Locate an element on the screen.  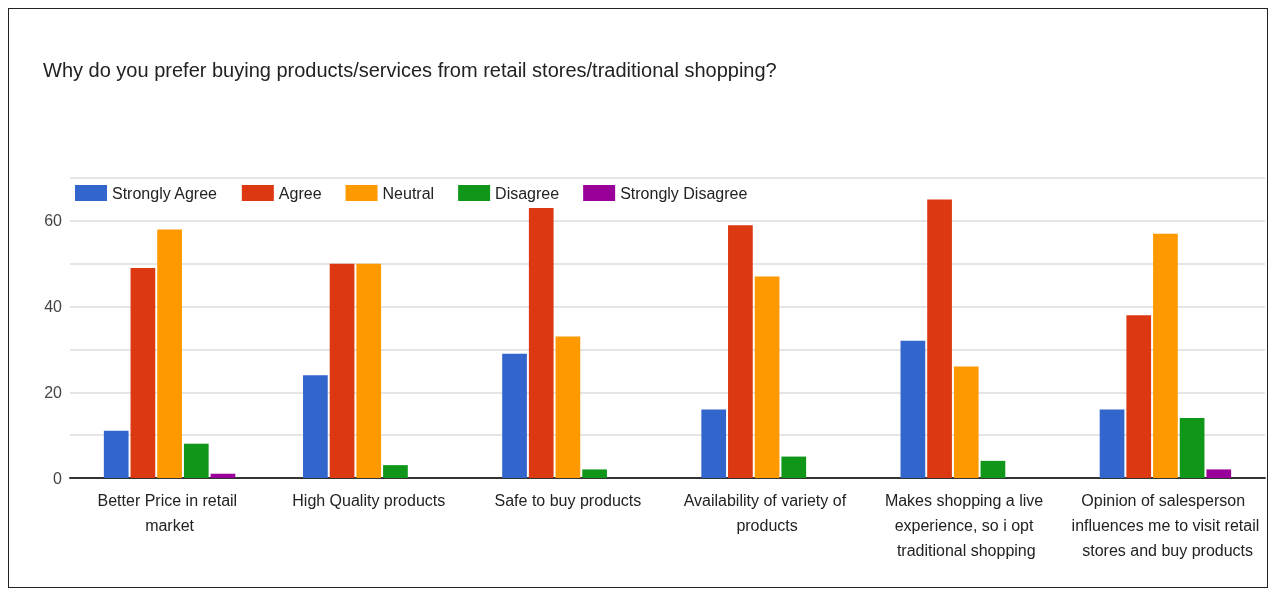
legend-label: Neutral is located at coordinates (408, 193).